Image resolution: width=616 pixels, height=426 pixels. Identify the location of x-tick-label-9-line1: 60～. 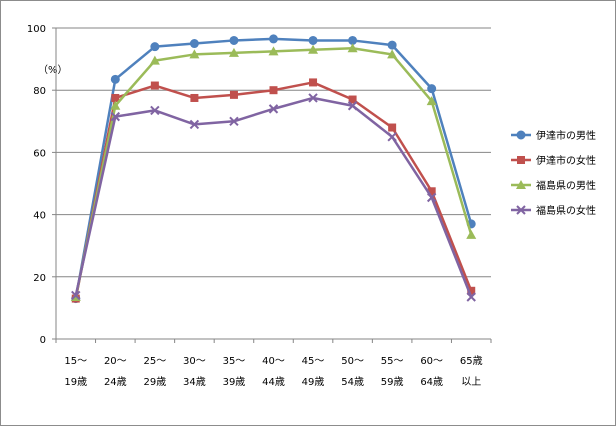
(431, 361).